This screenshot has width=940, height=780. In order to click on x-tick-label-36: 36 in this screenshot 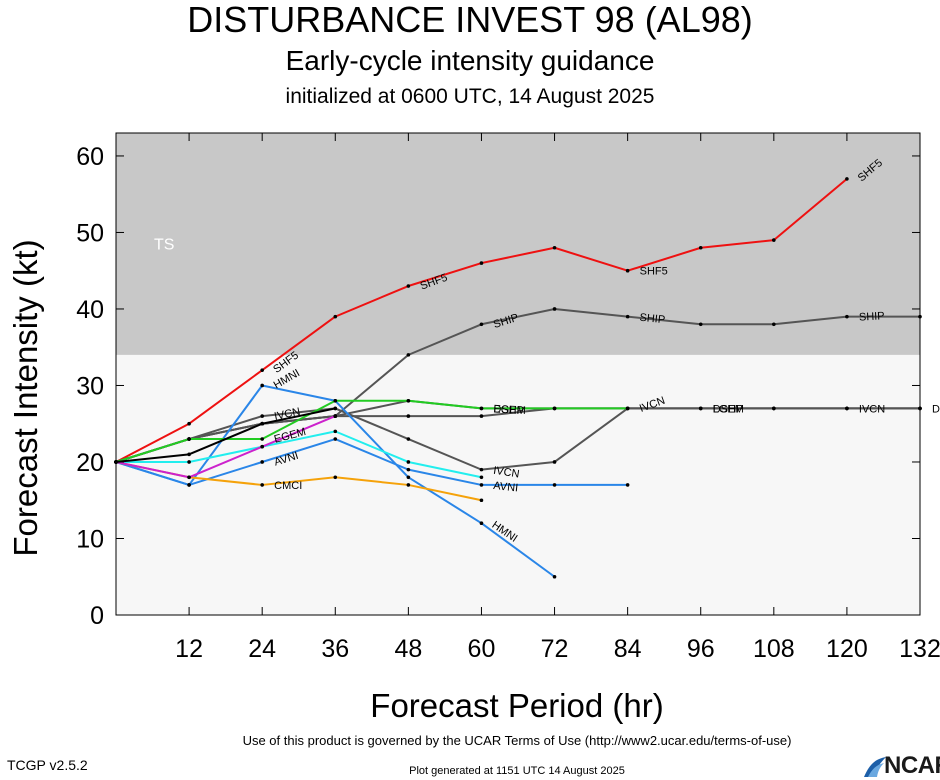, I will do `click(335, 649)`.